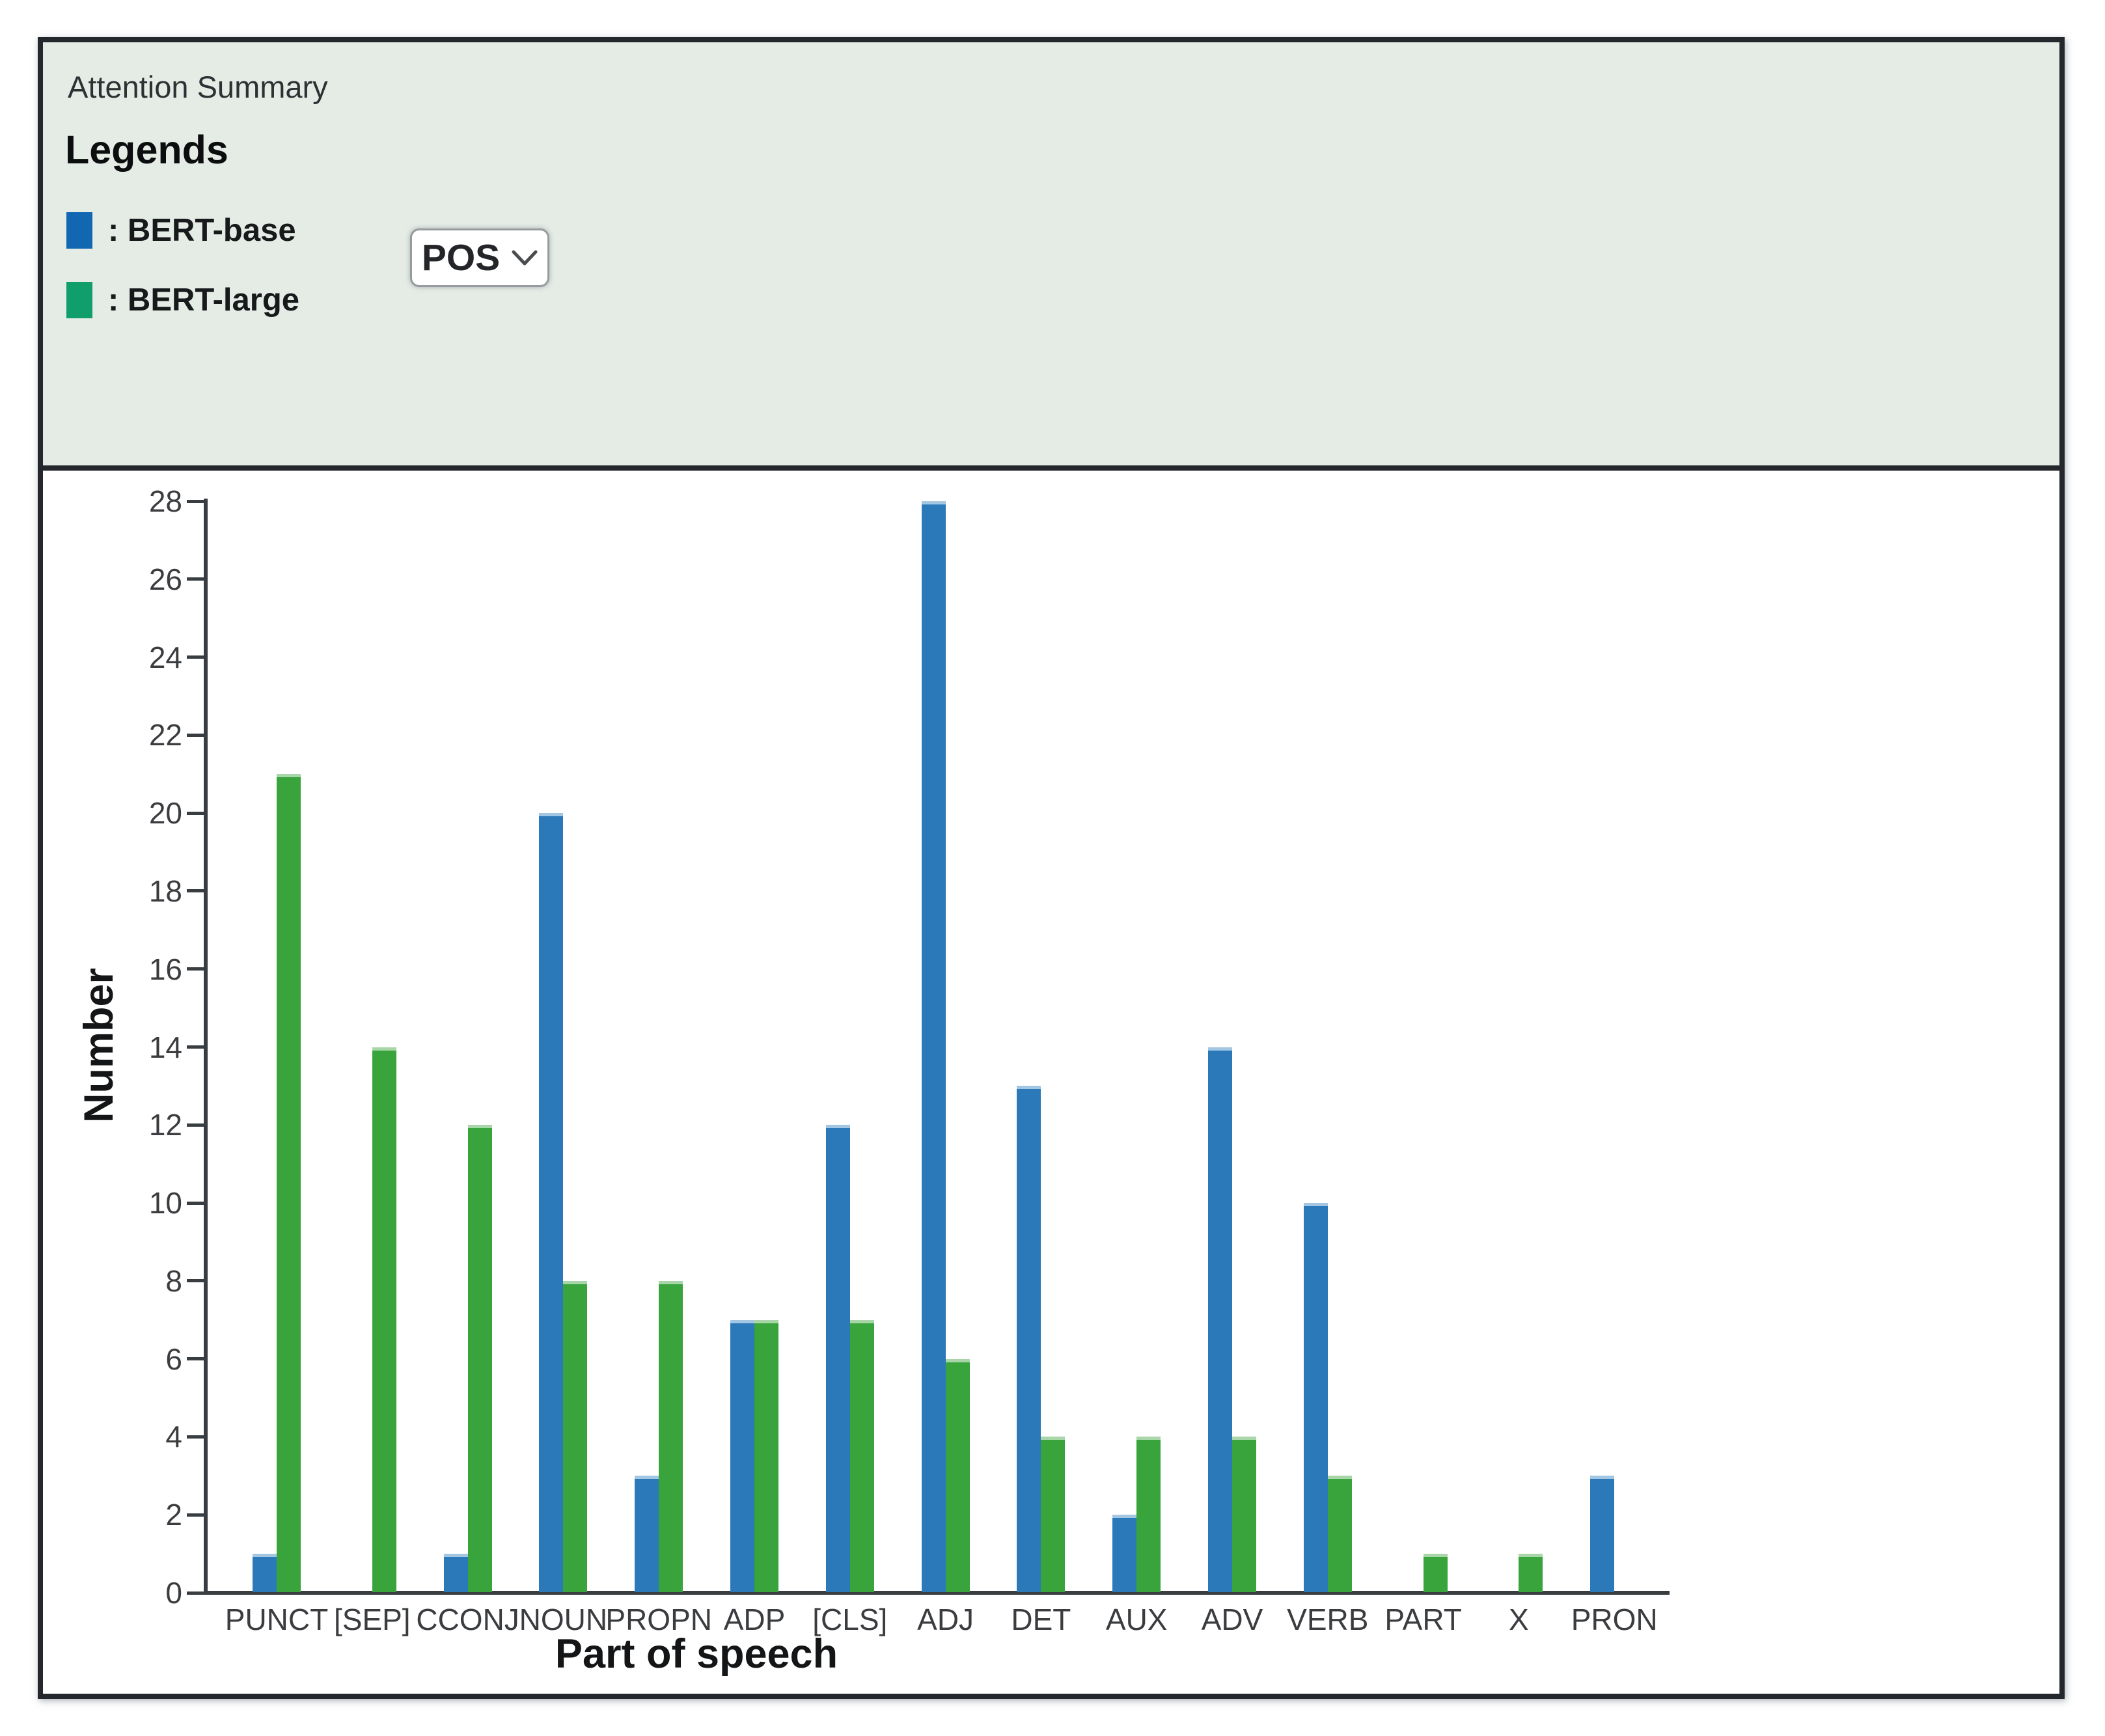 The image size is (2105, 1736). Describe the element at coordinates (647, 1534) in the screenshot. I see `bar-bert-base-propn` at that location.